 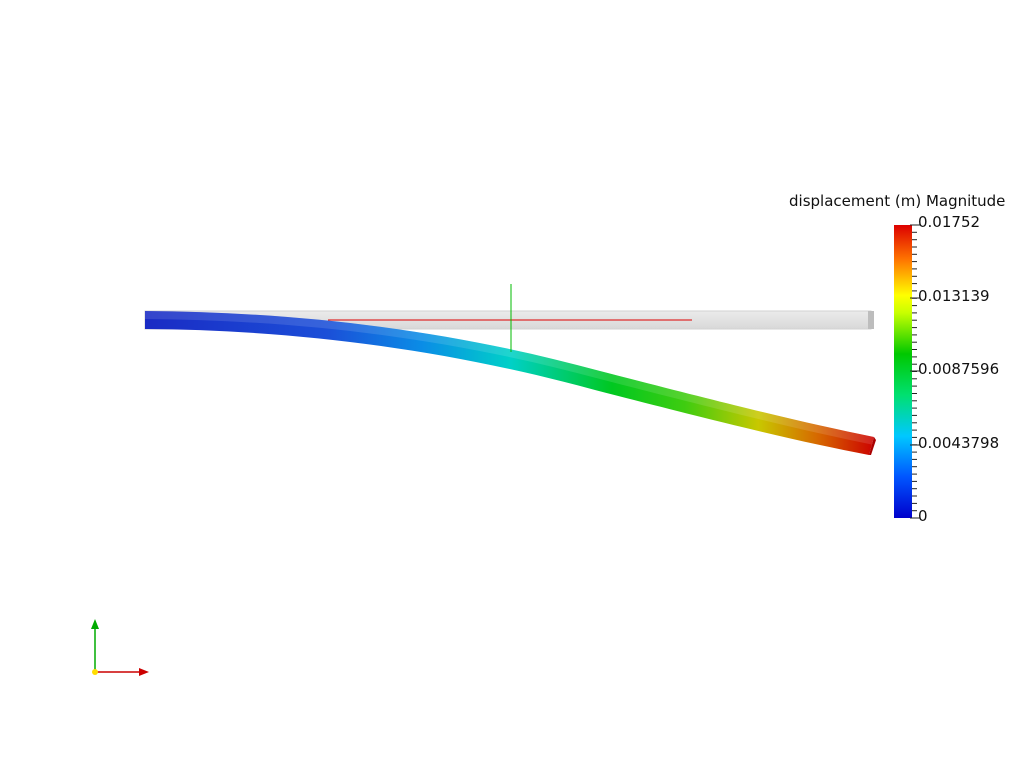 I want to click on orientation-axes-widget, so click(x=120, y=647).